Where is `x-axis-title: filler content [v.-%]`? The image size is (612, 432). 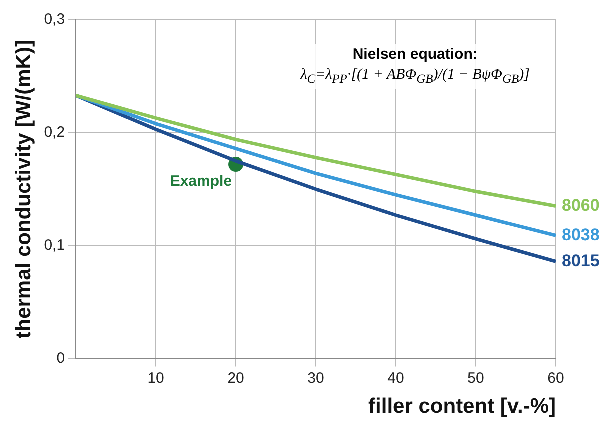
x-axis-title: filler content [v.-%] is located at coordinates (462, 406).